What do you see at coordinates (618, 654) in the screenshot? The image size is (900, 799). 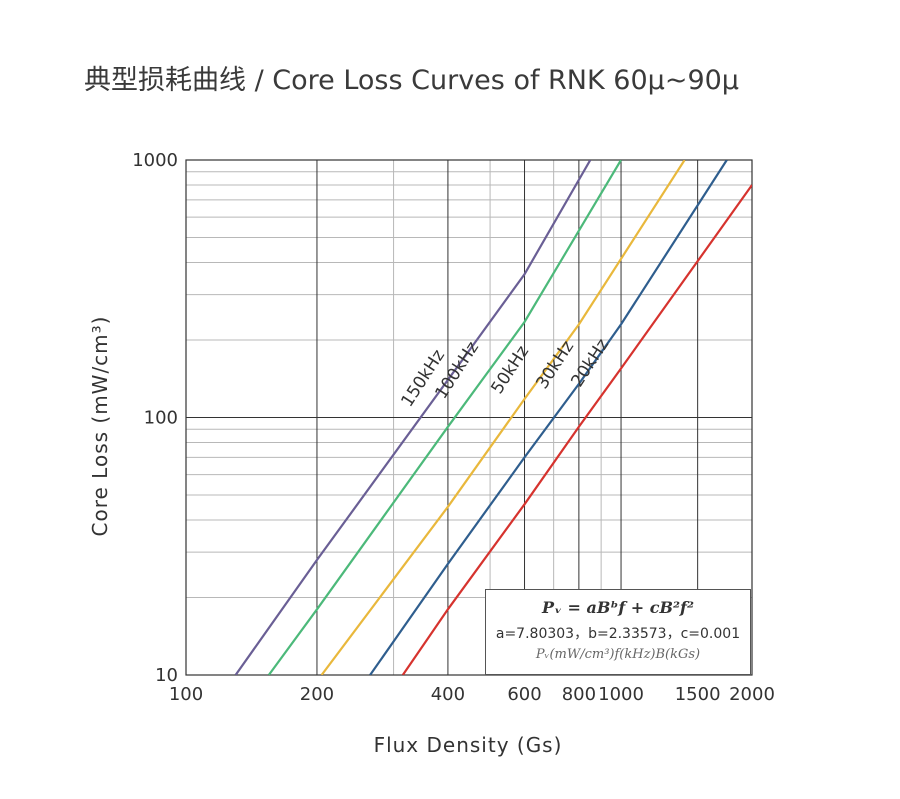 I see `formula-units: Pᵥ(mW/cm³)f(kHz)B(kGs)` at bounding box center [618, 654].